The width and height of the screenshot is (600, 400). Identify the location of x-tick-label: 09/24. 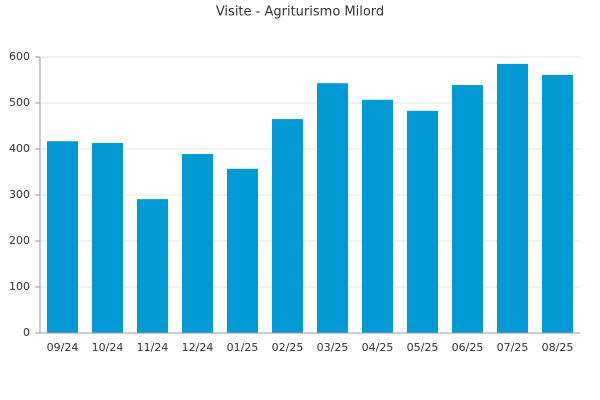
(63, 347).